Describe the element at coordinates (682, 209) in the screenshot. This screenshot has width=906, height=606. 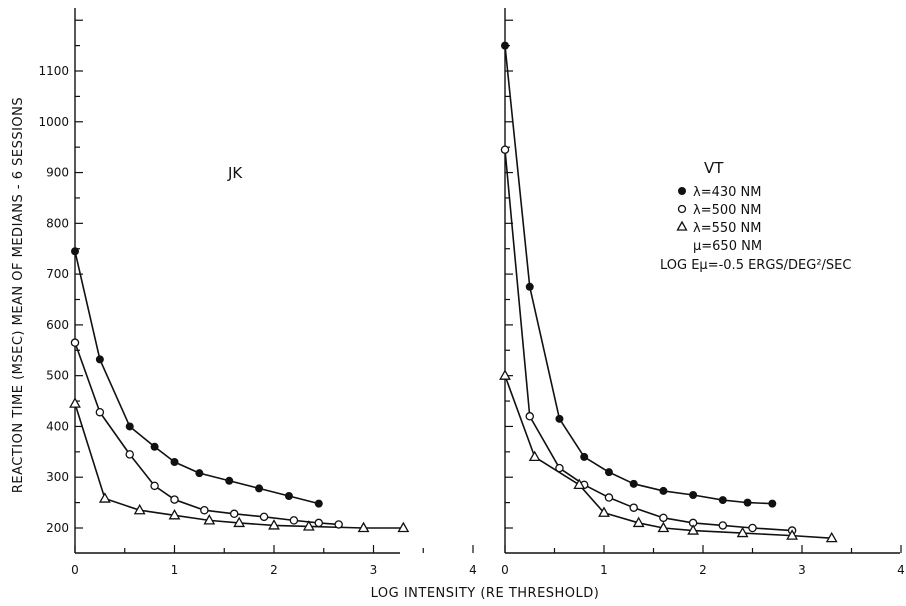
I see `legend-marker-open-circle` at that location.